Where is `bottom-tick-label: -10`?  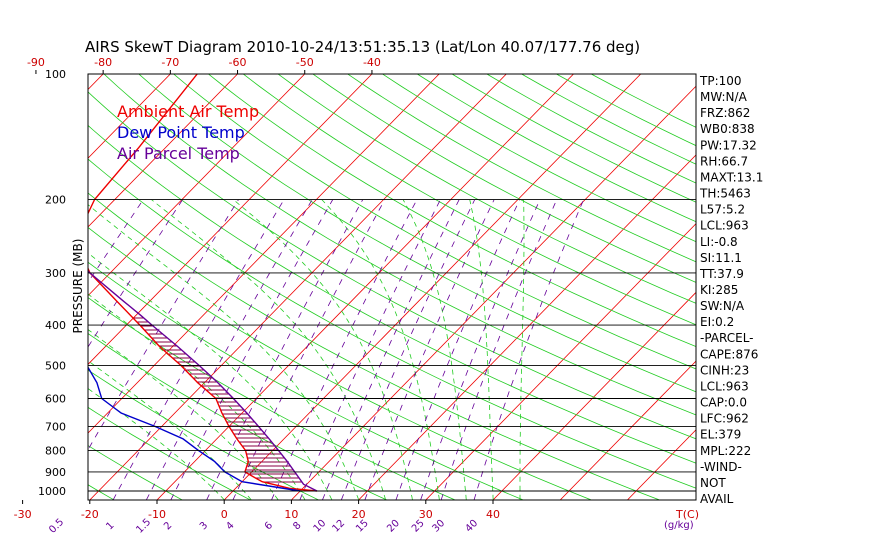
bottom-tick-label: -10 is located at coordinates (157, 514).